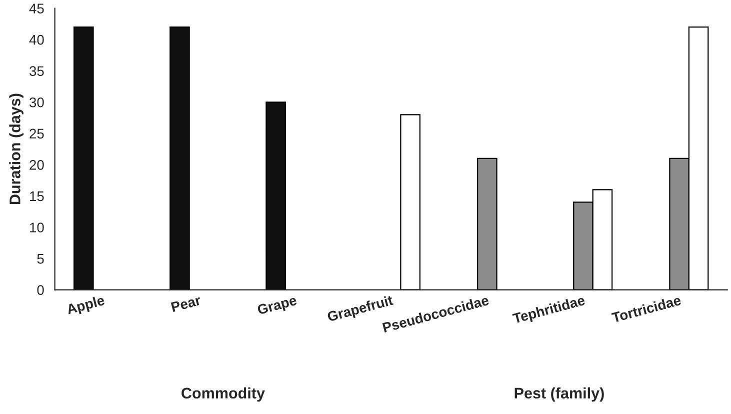  Describe the element at coordinates (37, 196) in the screenshot. I see `y-tick-label: 15` at that location.